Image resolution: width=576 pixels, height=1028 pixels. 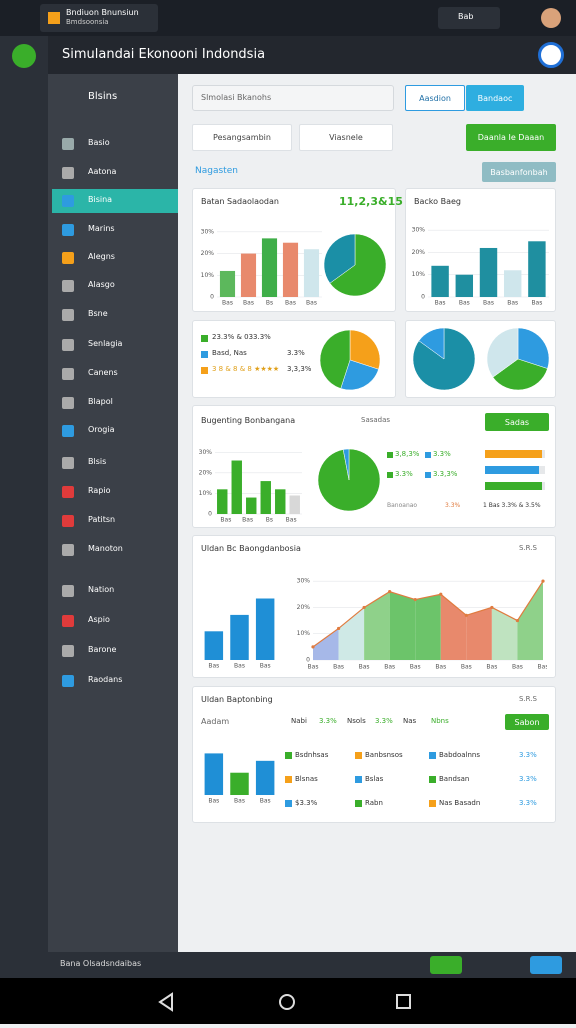 What do you see at coordinates (115, 230) in the screenshot?
I see `sidebar-item: Marins` at bounding box center [115, 230].